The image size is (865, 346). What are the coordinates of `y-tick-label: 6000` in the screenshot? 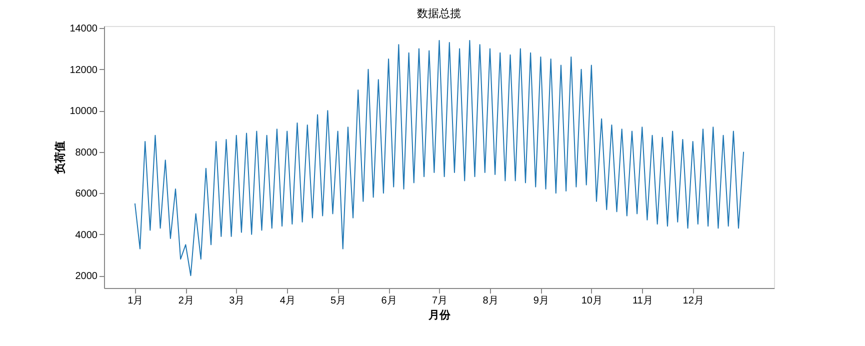 It's located at (86, 194).